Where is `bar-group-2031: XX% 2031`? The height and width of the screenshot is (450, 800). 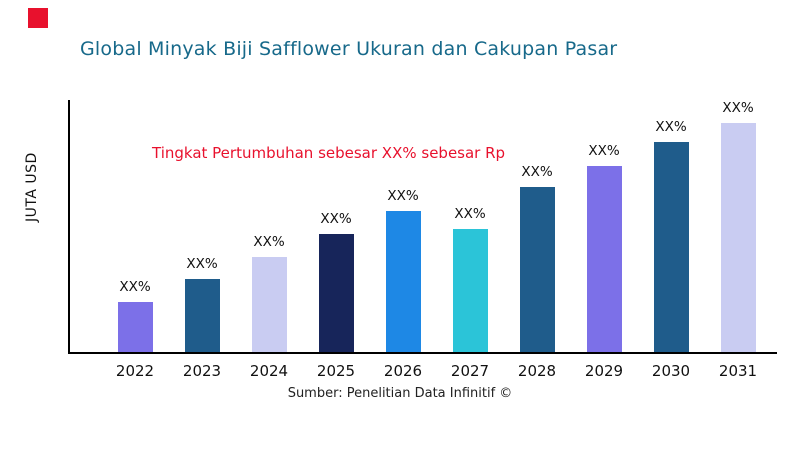 bar-group-2031: XX% 2031 is located at coordinates (738, 240).